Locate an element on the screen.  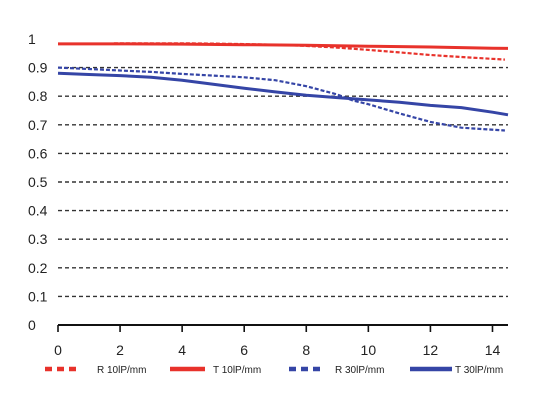
y-tick-label: 0.5 is located at coordinates (38, 182).